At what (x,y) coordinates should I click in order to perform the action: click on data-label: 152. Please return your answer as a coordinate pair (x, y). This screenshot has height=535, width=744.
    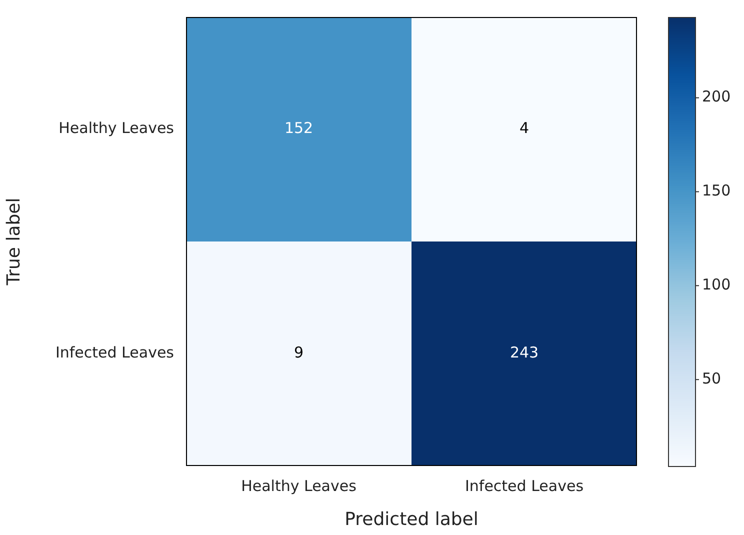
    Looking at the image, I should click on (299, 128).